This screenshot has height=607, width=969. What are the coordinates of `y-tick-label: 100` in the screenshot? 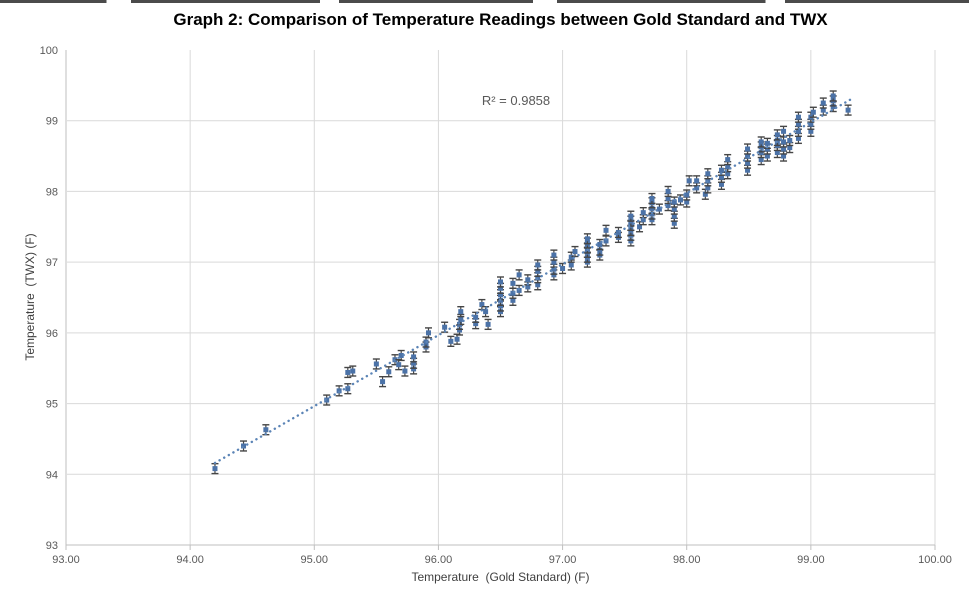 It's located at (49, 51).